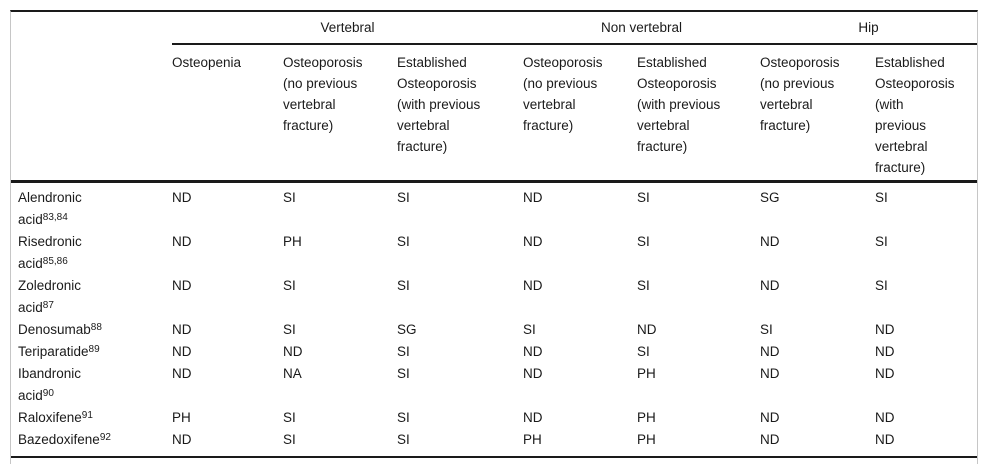  Describe the element at coordinates (494, 330) in the screenshot. I see `table-row: Denosumab88 ND SI SG SI ND SI ND` at that location.